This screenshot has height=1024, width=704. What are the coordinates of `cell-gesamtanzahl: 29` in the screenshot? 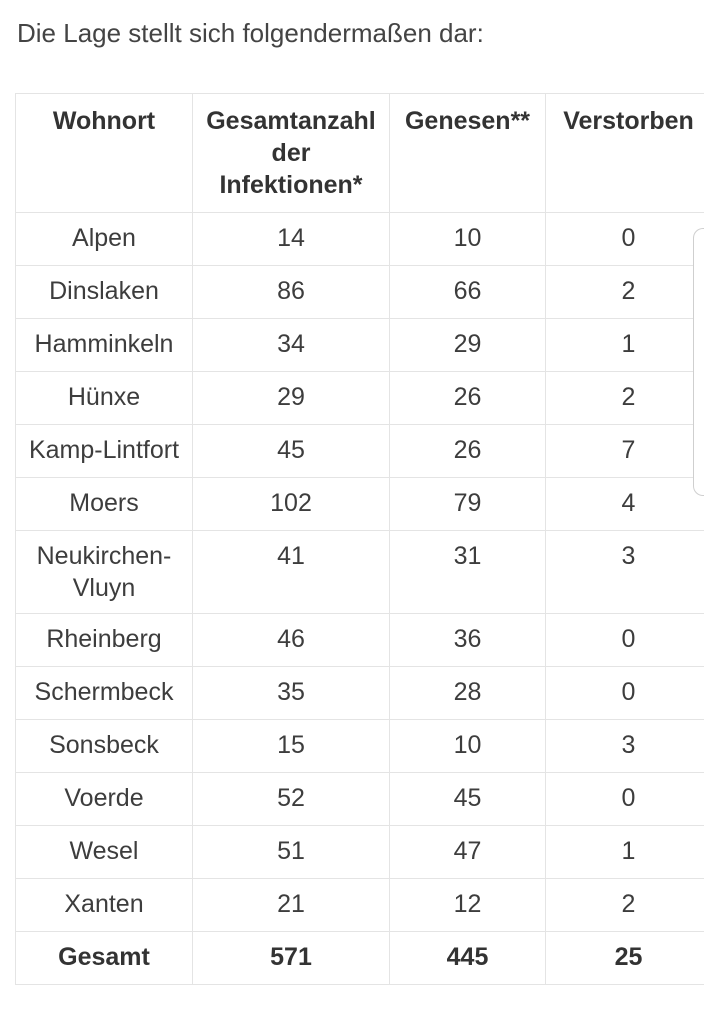 It's located at (291, 398).